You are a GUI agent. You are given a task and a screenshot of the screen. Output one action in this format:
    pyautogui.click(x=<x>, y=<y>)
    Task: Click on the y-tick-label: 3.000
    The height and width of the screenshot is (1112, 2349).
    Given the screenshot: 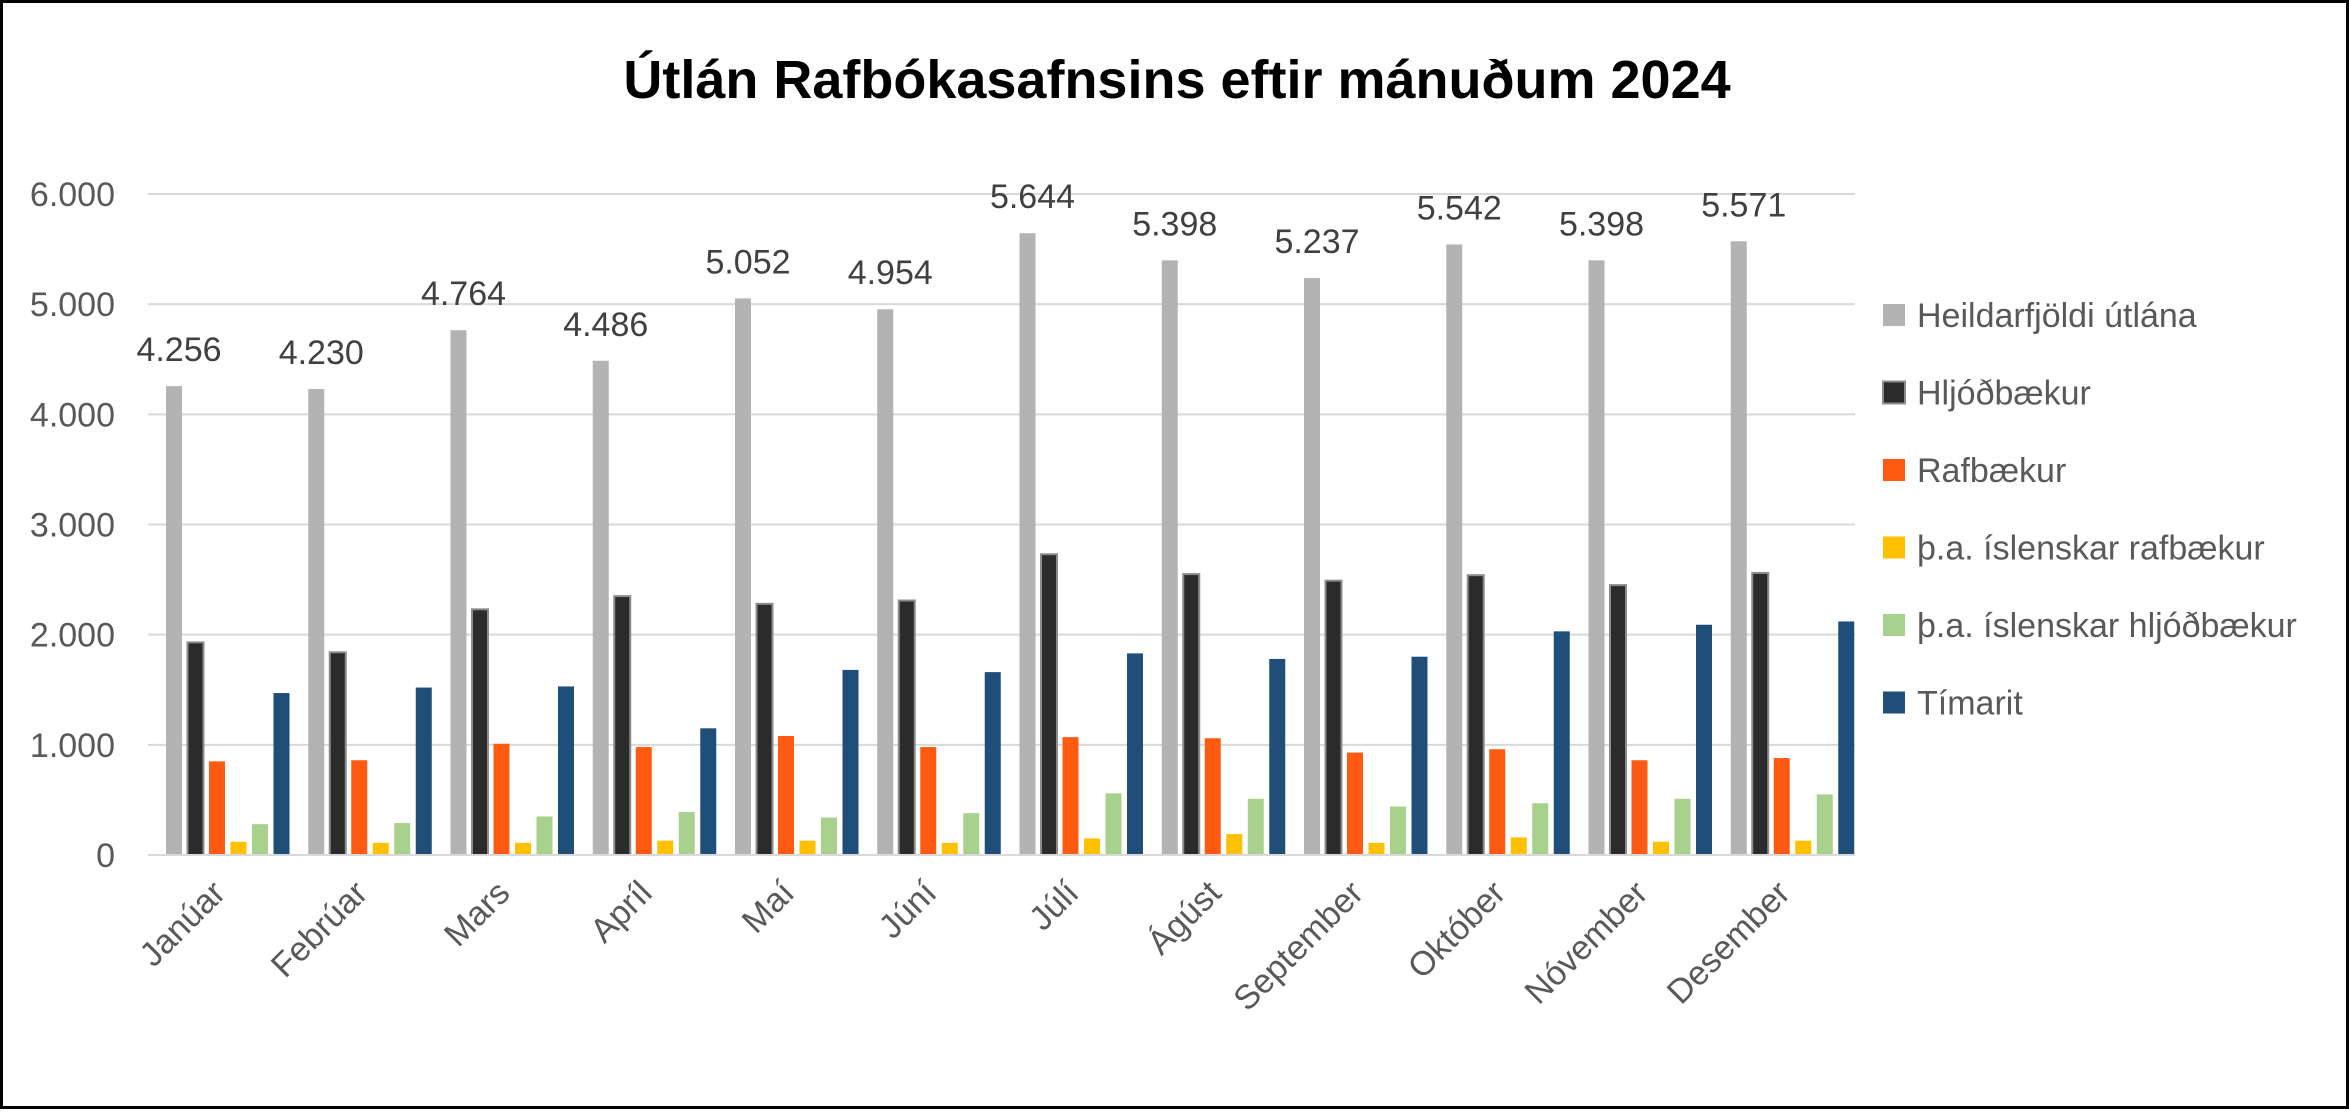 What is the action you would take?
    pyautogui.click(x=72, y=526)
    